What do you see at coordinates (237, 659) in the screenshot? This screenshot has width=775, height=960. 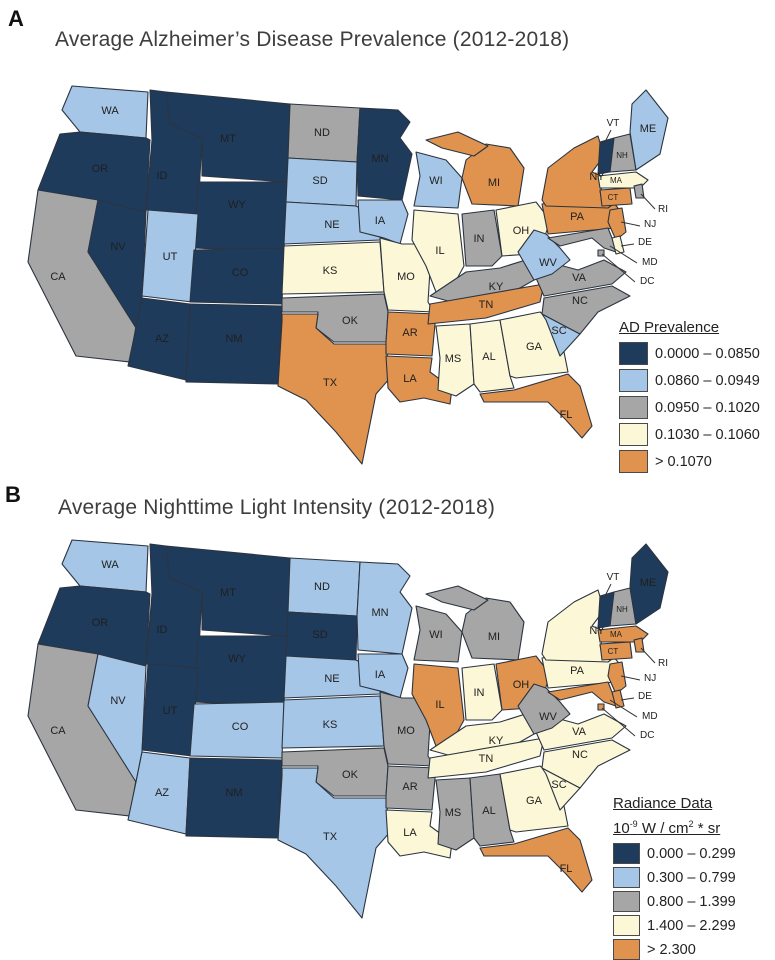 I see `state-label-wy: WY` at bounding box center [237, 659].